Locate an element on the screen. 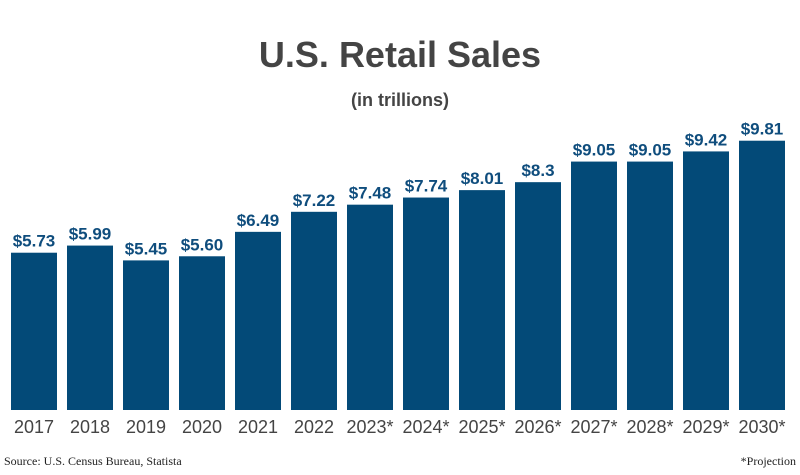 The width and height of the screenshot is (800, 475). x-tick-label: 2028* is located at coordinates (649, 427).